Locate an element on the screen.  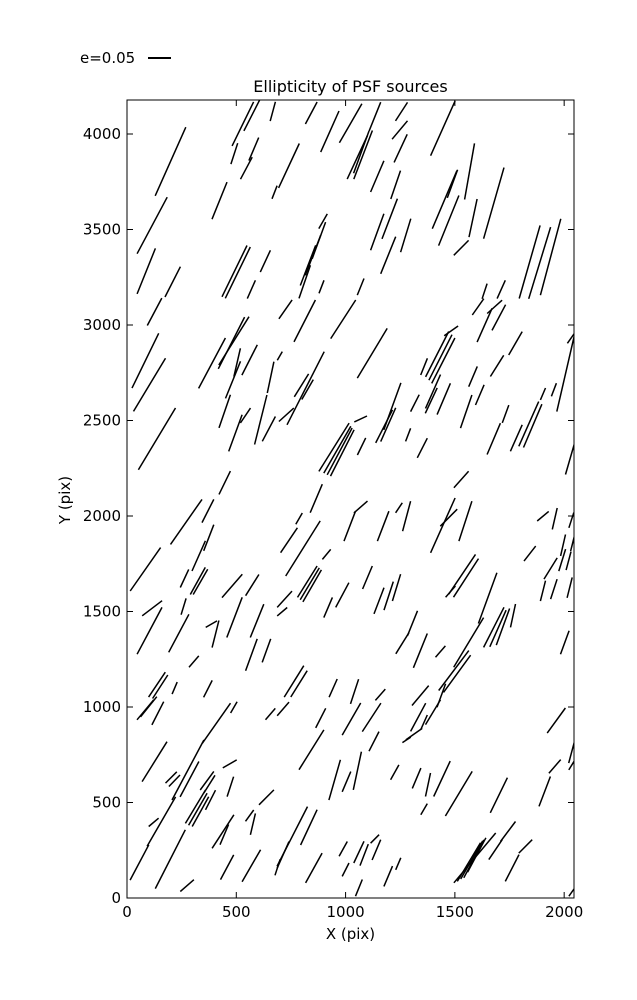
x-tick-label: 2000 is located at coordinates (564, 912).